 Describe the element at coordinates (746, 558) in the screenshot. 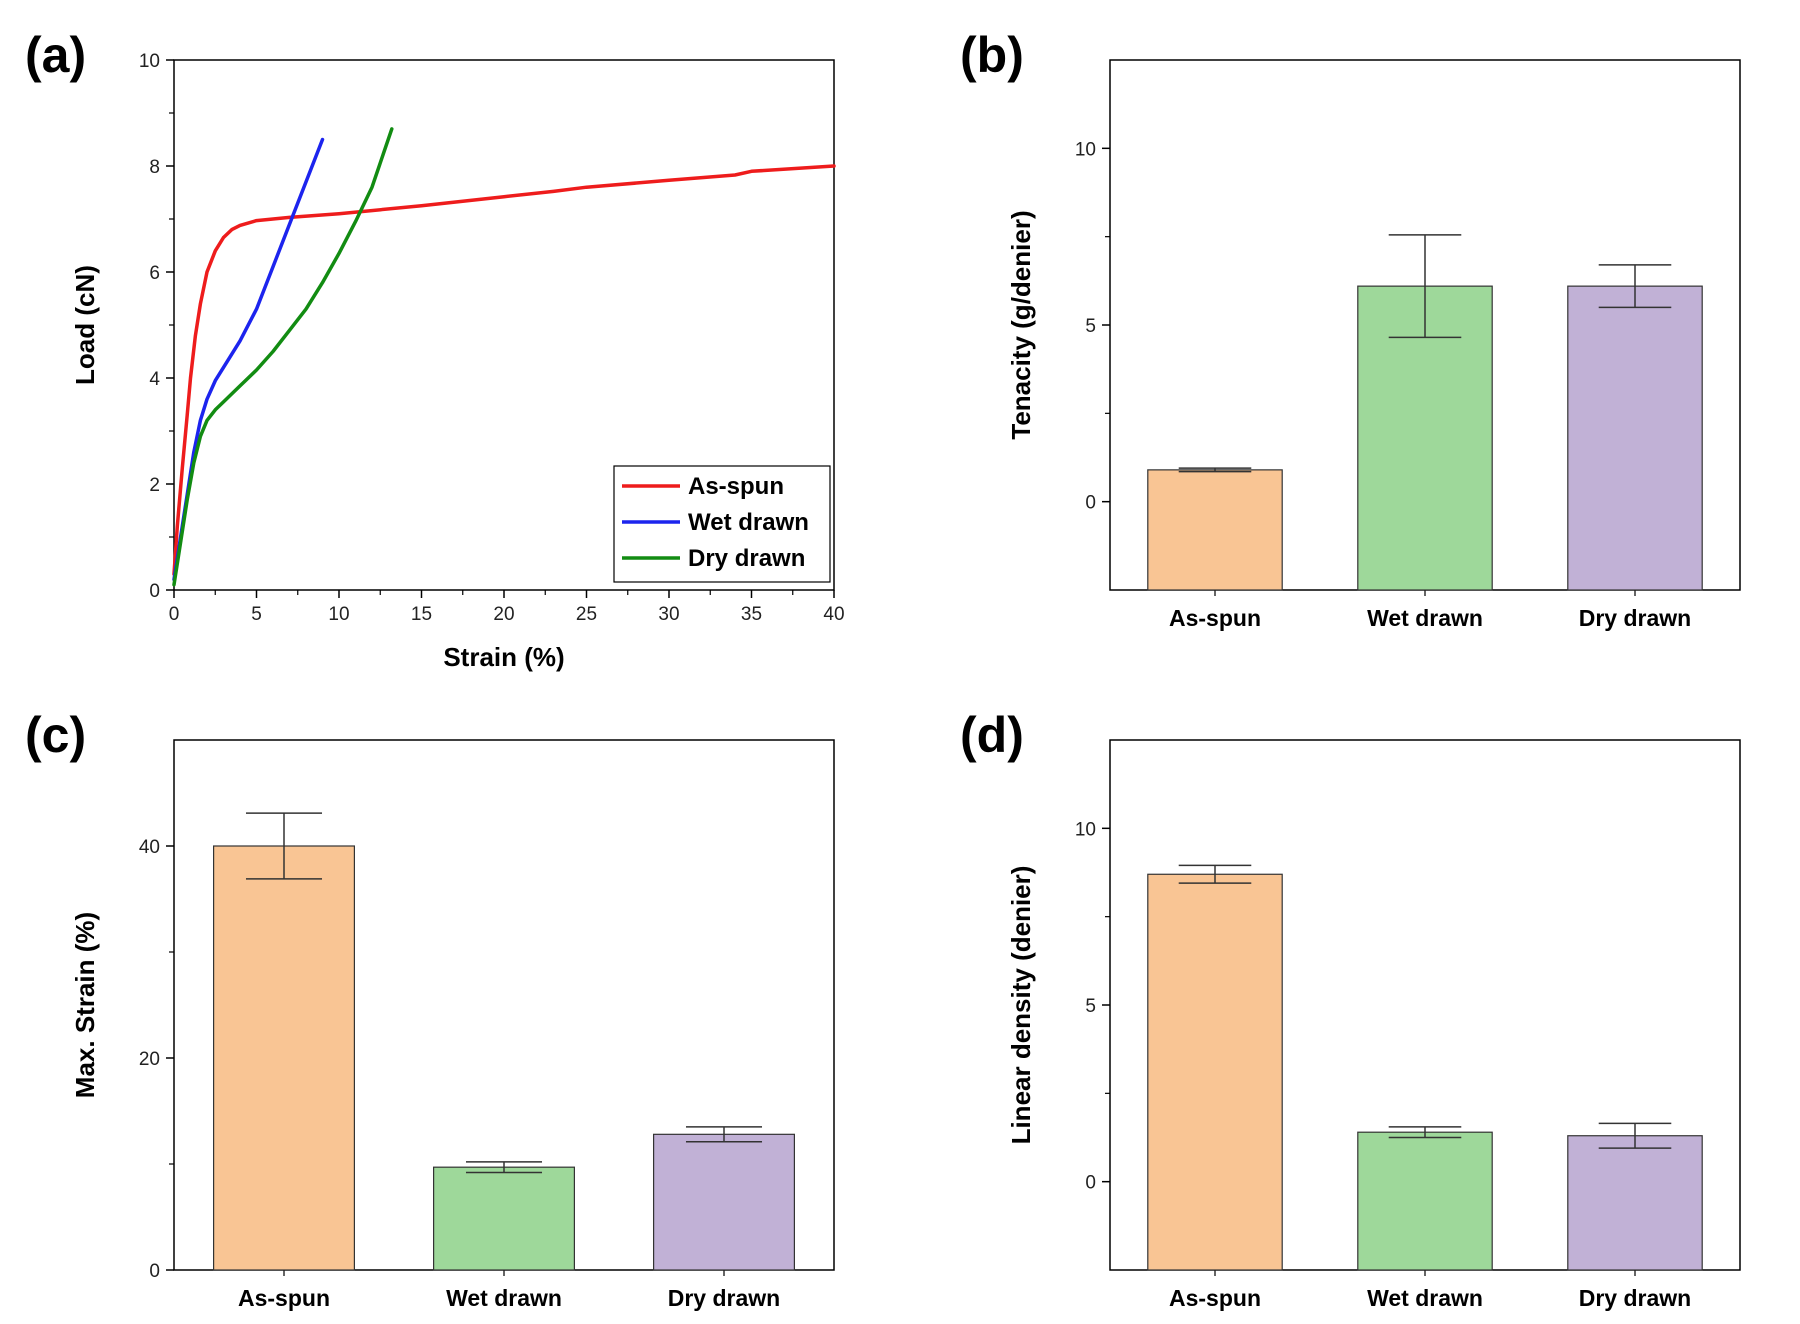

I see `legend-label: Dry drawn` at that location.